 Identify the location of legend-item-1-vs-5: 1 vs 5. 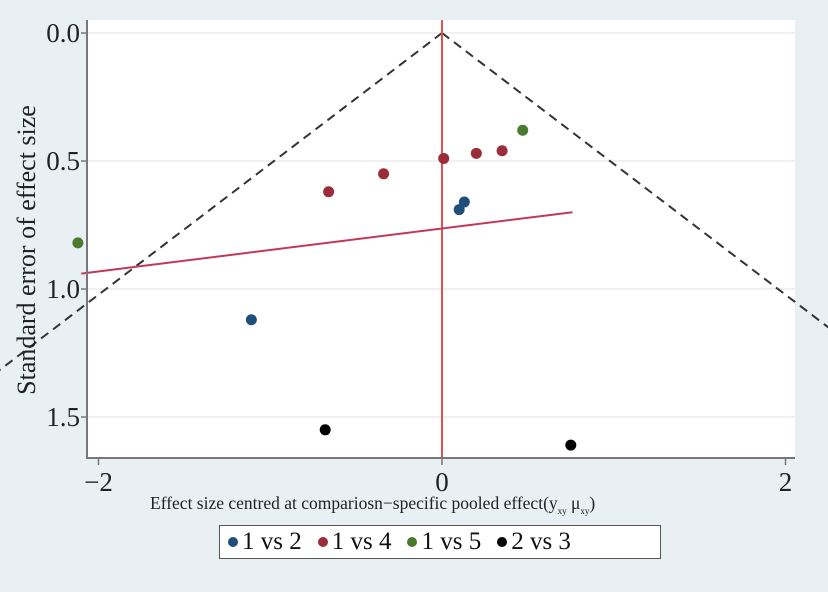
(444, 542).